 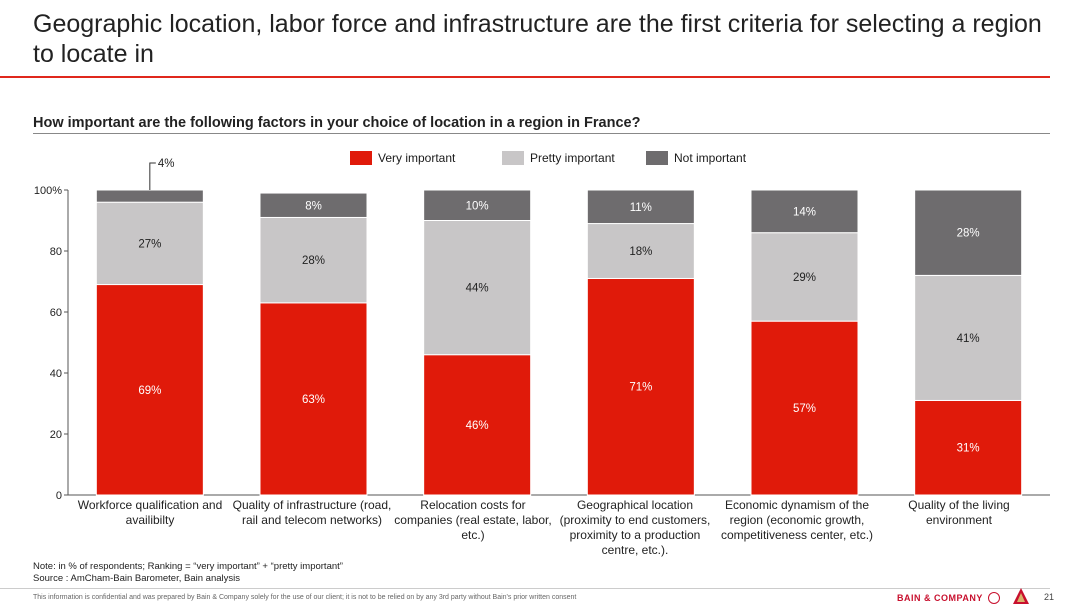 What do you see at coordinates (525, 77) in the screenshot?
I see `title-divider` at bounding box center [525, 77].